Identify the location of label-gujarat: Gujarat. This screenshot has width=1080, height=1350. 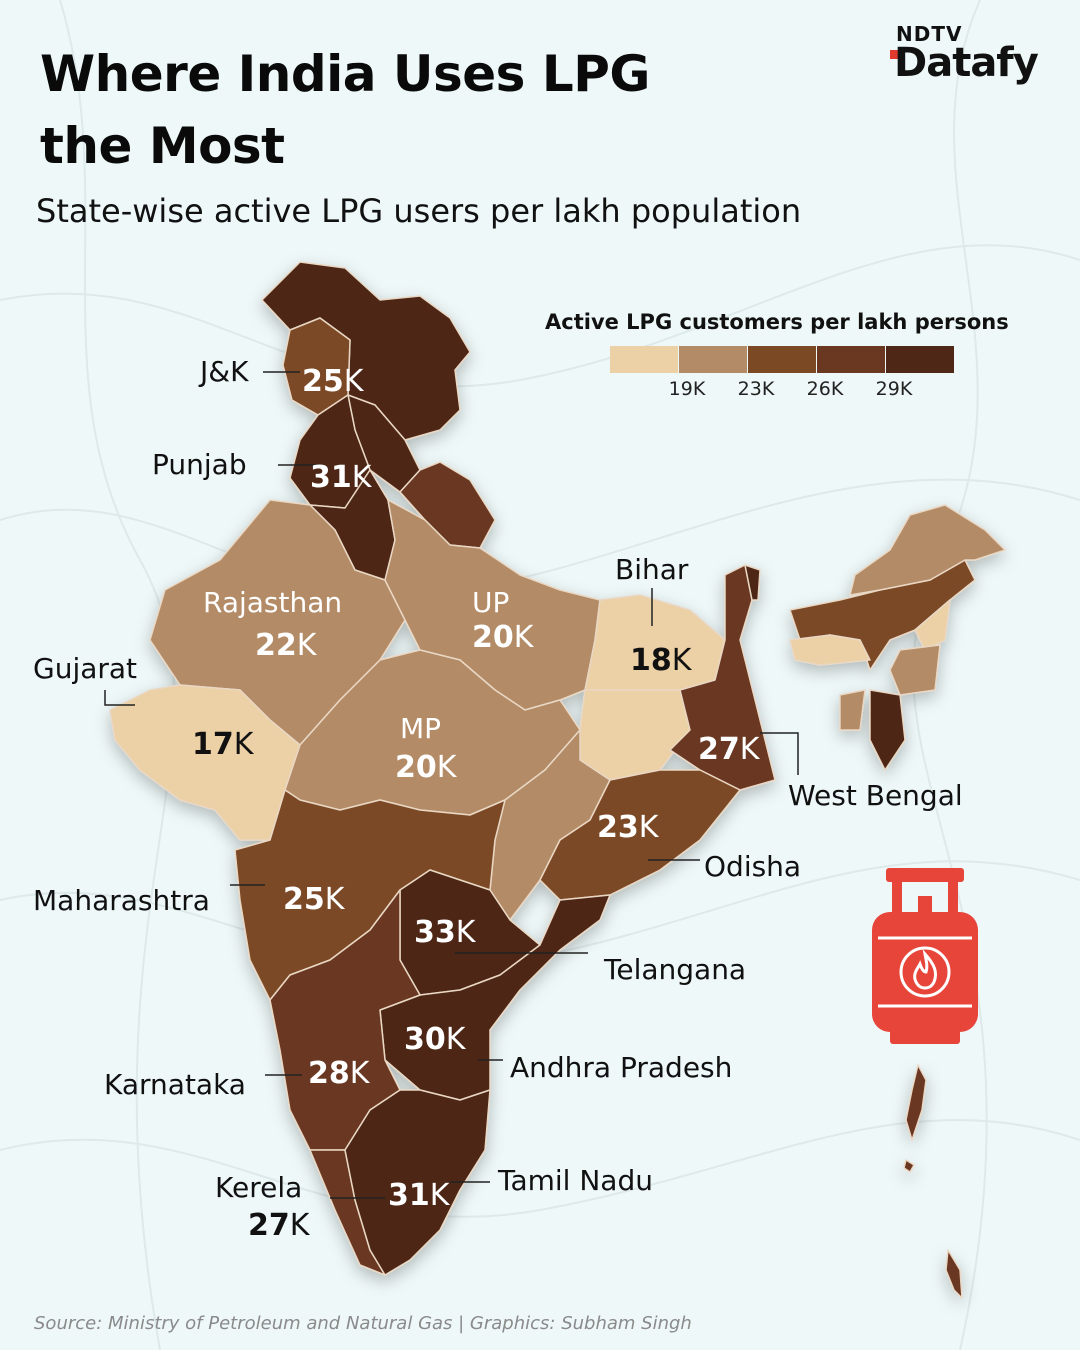
(85, 668).